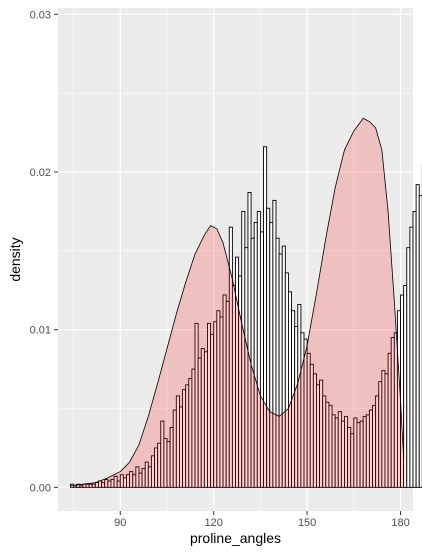 The height and width of the screenshot is (558, 422). I want to click on y-tick-label: 0.01, so click(40, 331).